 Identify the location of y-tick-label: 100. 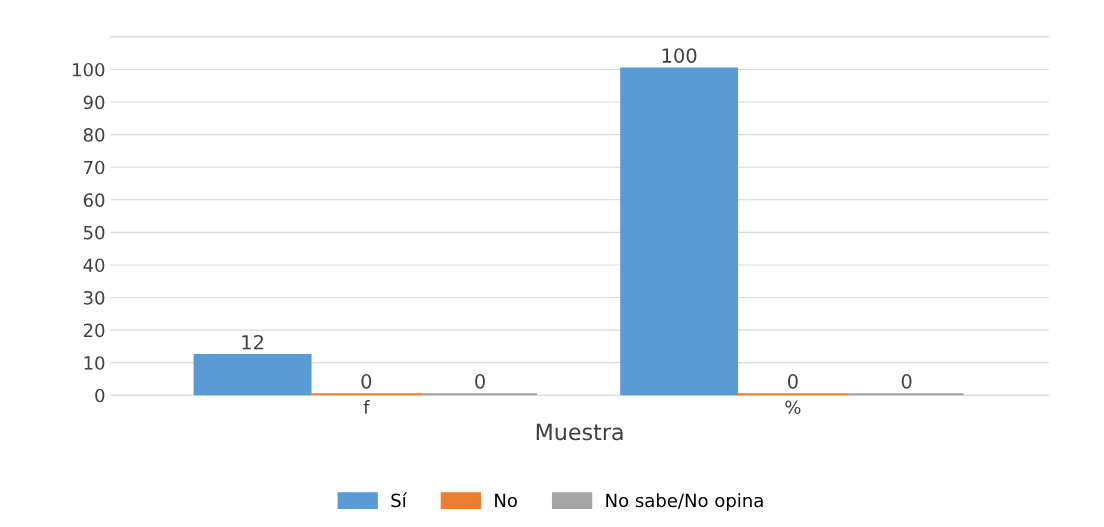
(89, 69).